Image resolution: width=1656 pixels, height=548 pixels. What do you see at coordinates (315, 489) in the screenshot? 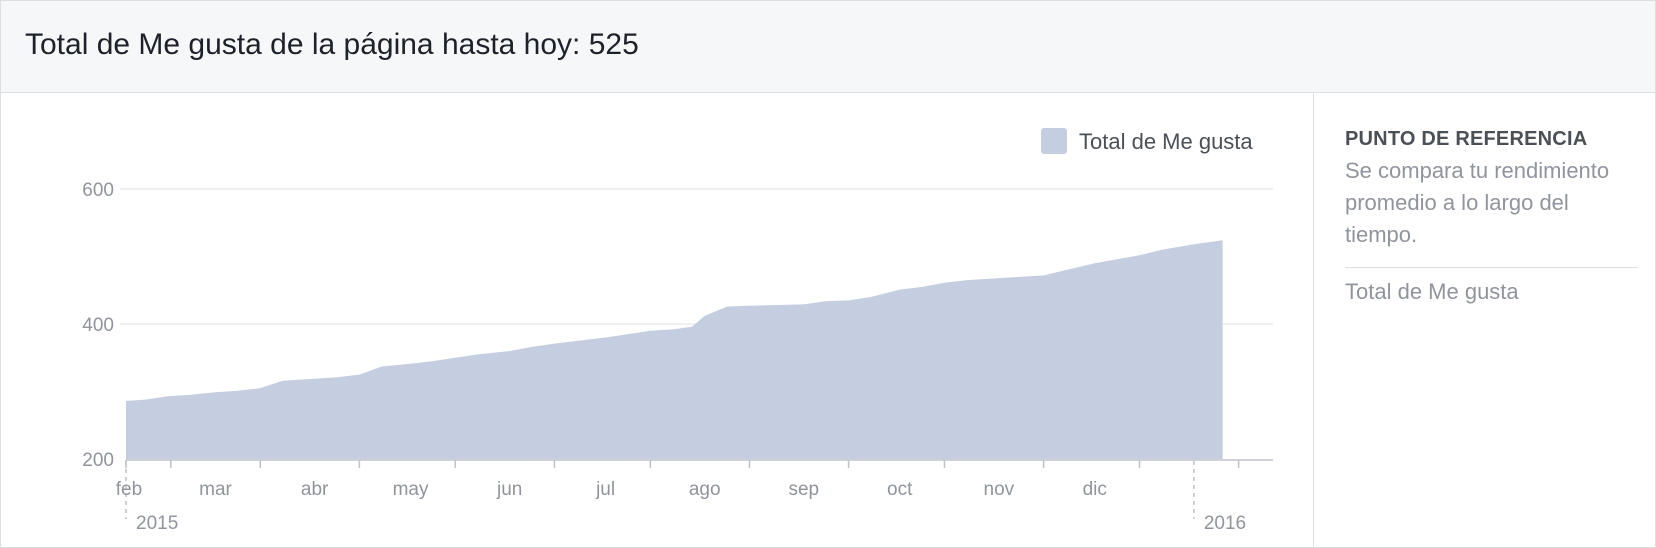
I see `x-tick-label-abr: abr` at bounding box center [315, 489].